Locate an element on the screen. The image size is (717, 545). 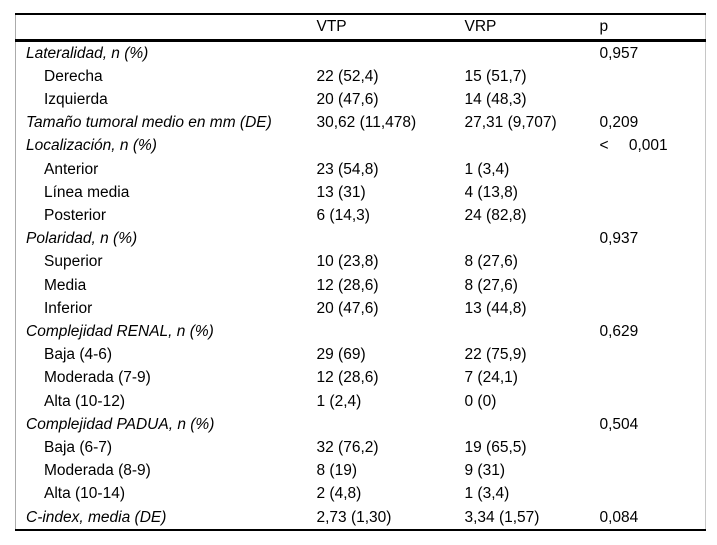
table-row: Izquierda 20 (47,6) 14 (48,3) is located at coordinates (361, 99).